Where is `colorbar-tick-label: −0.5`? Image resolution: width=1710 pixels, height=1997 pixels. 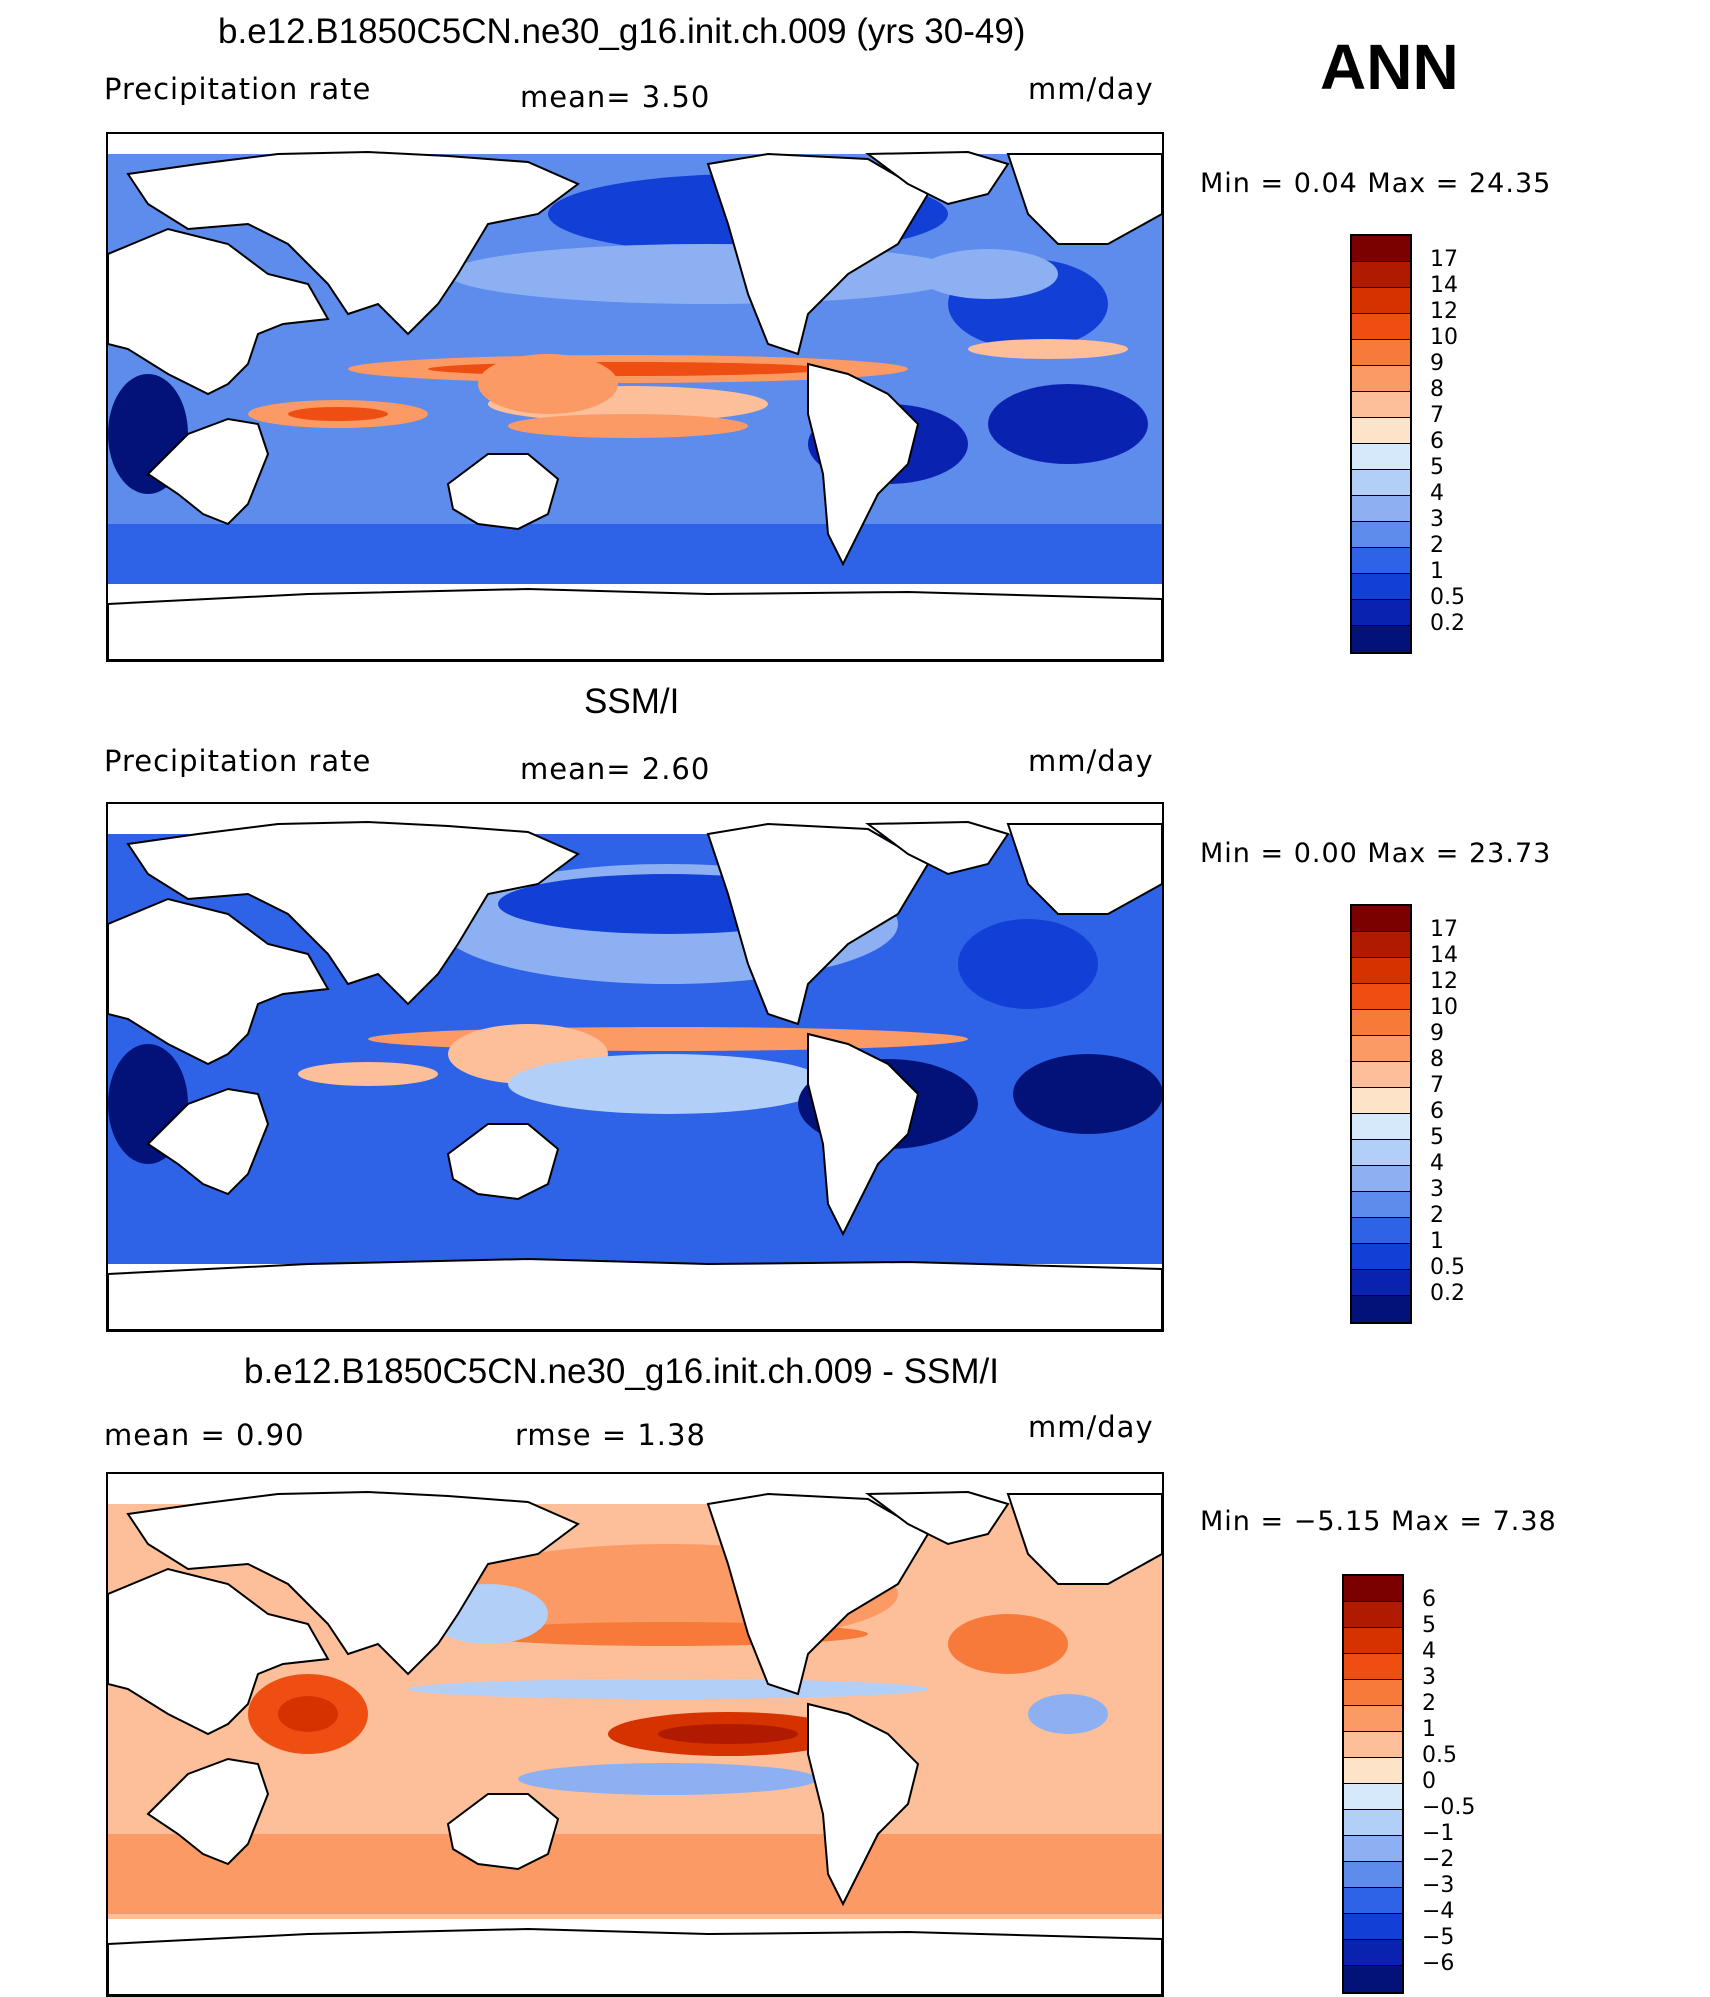
colorbar-tick-label: −0.5 is located at coordinates (1449, 1807).